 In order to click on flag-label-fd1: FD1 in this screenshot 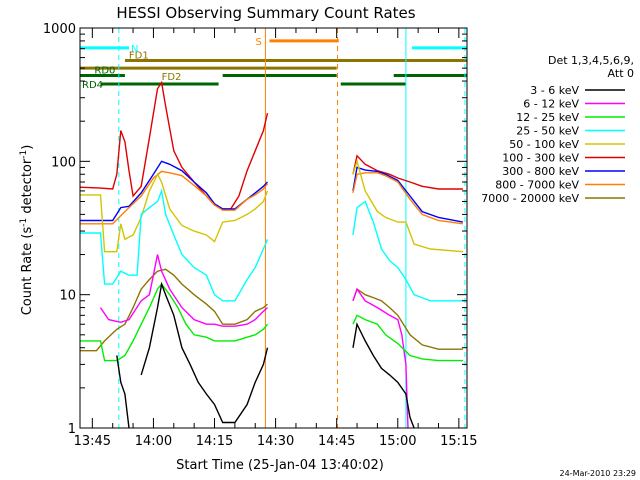, I will do `click(139, 56)`.